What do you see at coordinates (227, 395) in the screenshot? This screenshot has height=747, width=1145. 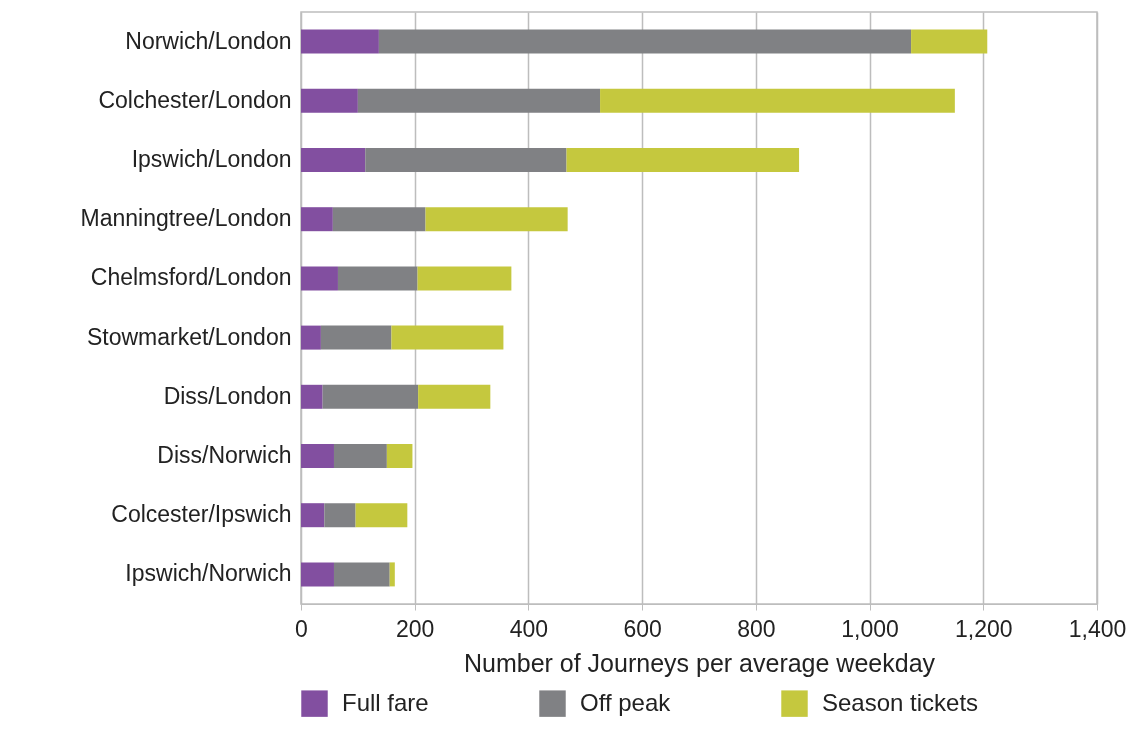 I see `y-tick-label: Diss/London` at bounding box center [227, 395].